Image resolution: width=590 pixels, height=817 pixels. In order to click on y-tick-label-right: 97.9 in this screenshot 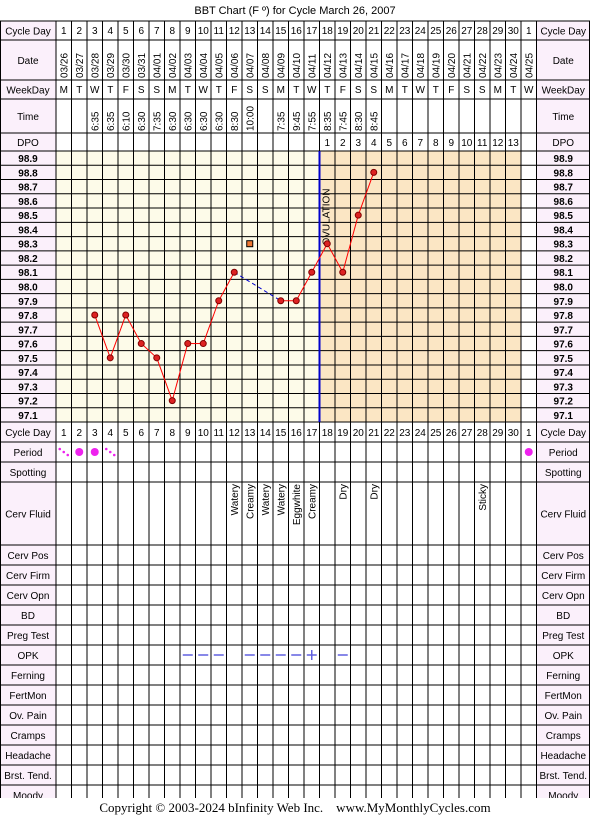, I will do `click(564, 302)`.